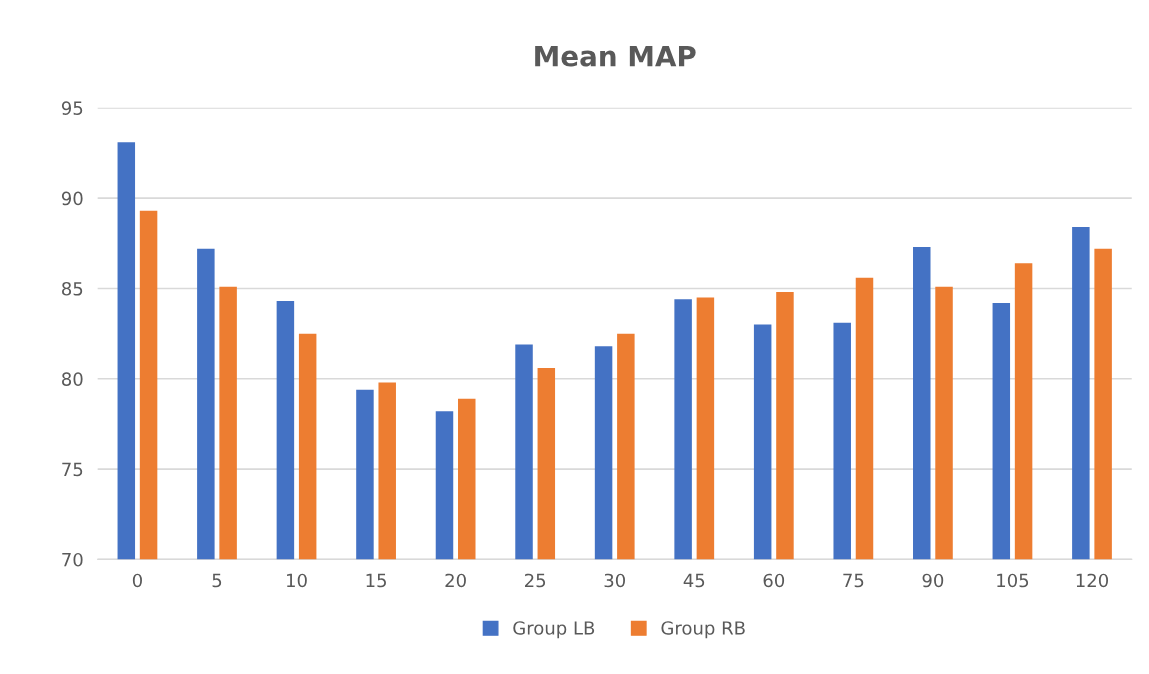 This screenshot has width=1149, height=674. I want to click on y-tick-label: 85, so click(72, 288).